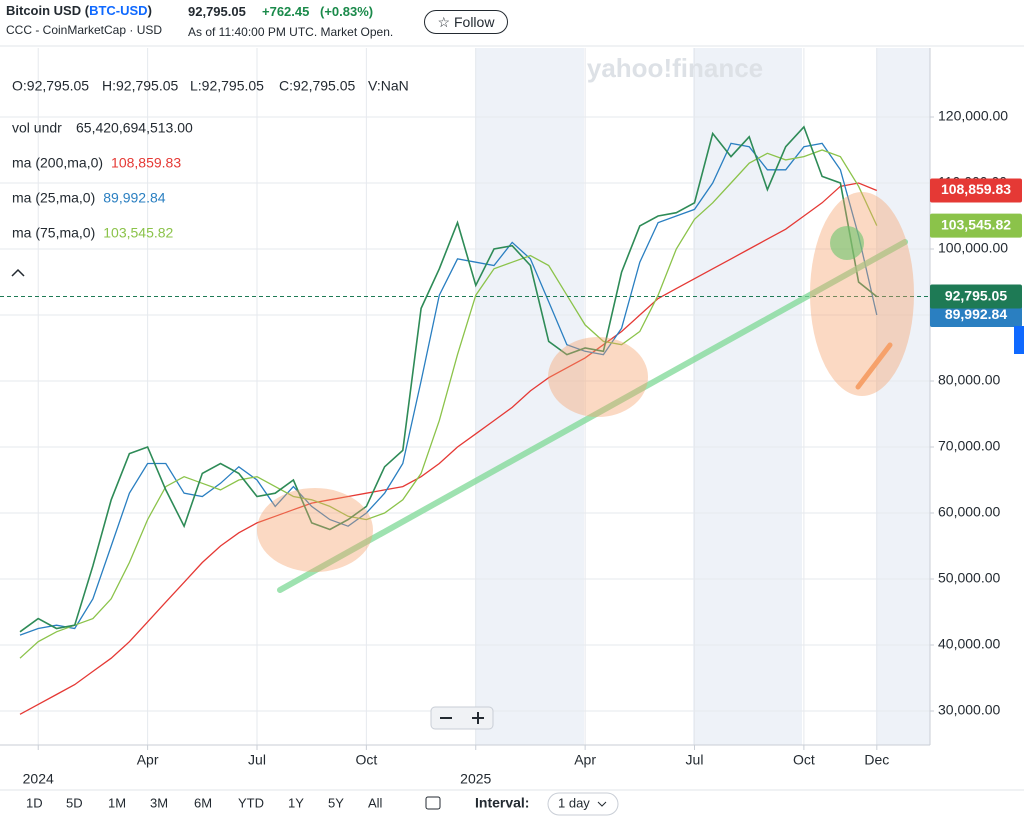  Describe the element at coordinates (149, 10) in the screenshot. I see `name-end: )` at that location.